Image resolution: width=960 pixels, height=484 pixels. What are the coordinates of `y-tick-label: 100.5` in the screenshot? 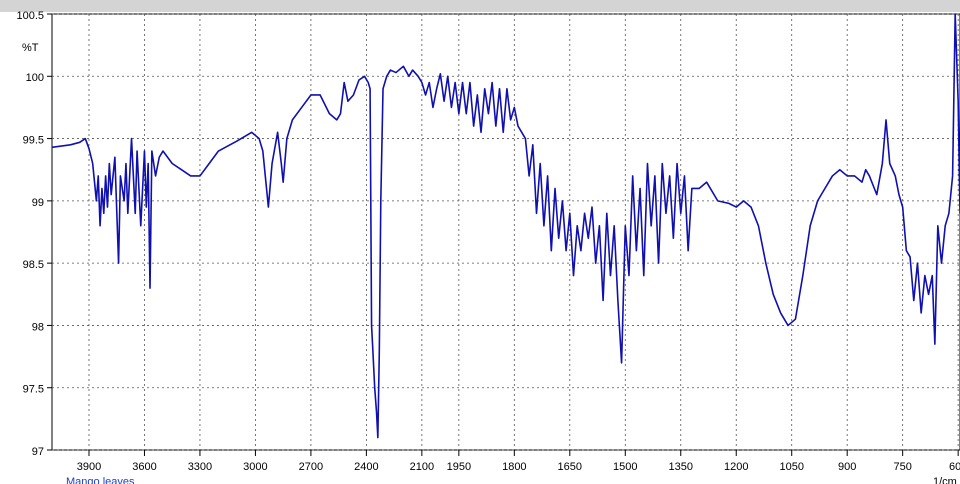 It's located at (30, 16).